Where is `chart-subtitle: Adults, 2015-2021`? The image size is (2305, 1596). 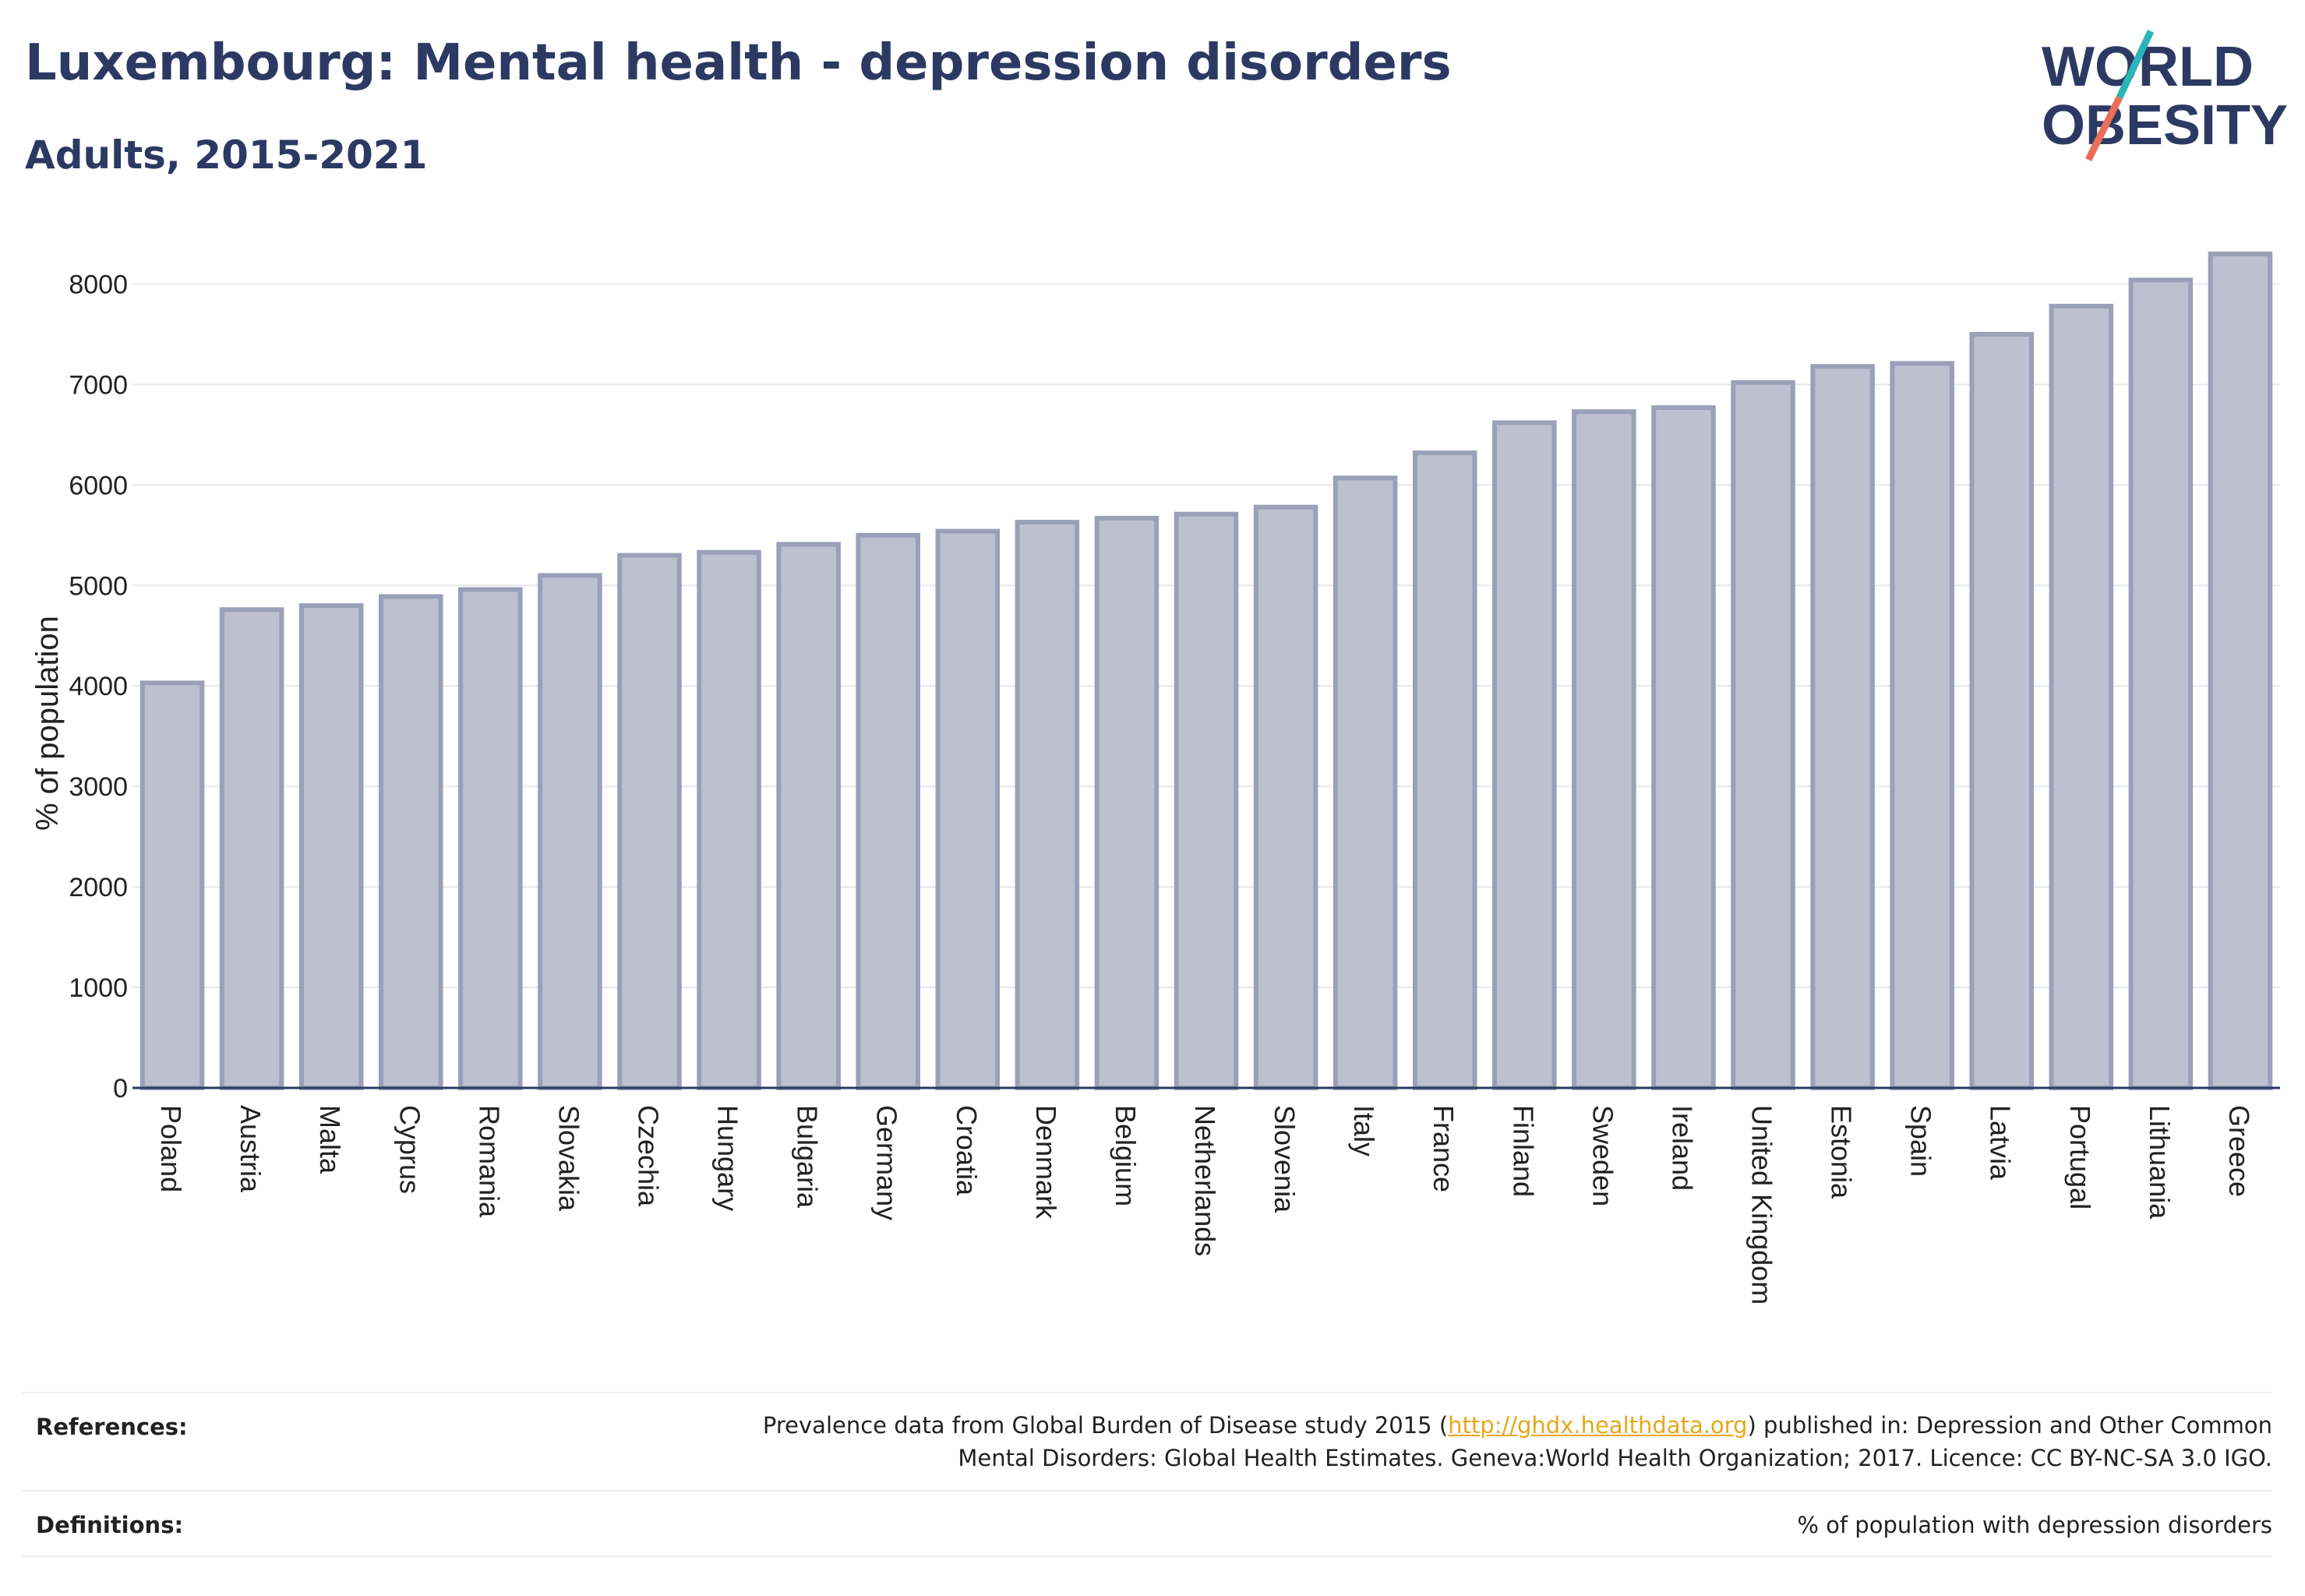
chart-subtitle: Adults, 2015-2021 is located at coordinates (226, 155).